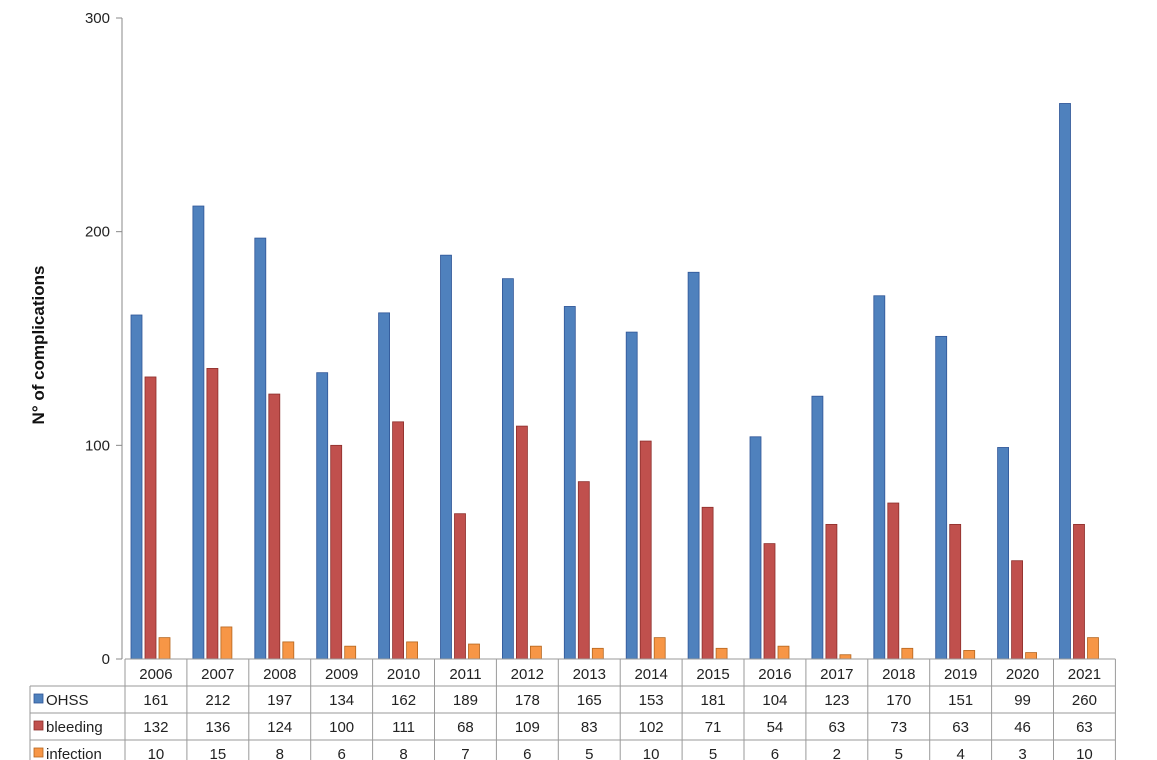  Describe the element at coordinates (38, 345) in the screenshot. I see `y-axis-label: N° of complications` at that location.